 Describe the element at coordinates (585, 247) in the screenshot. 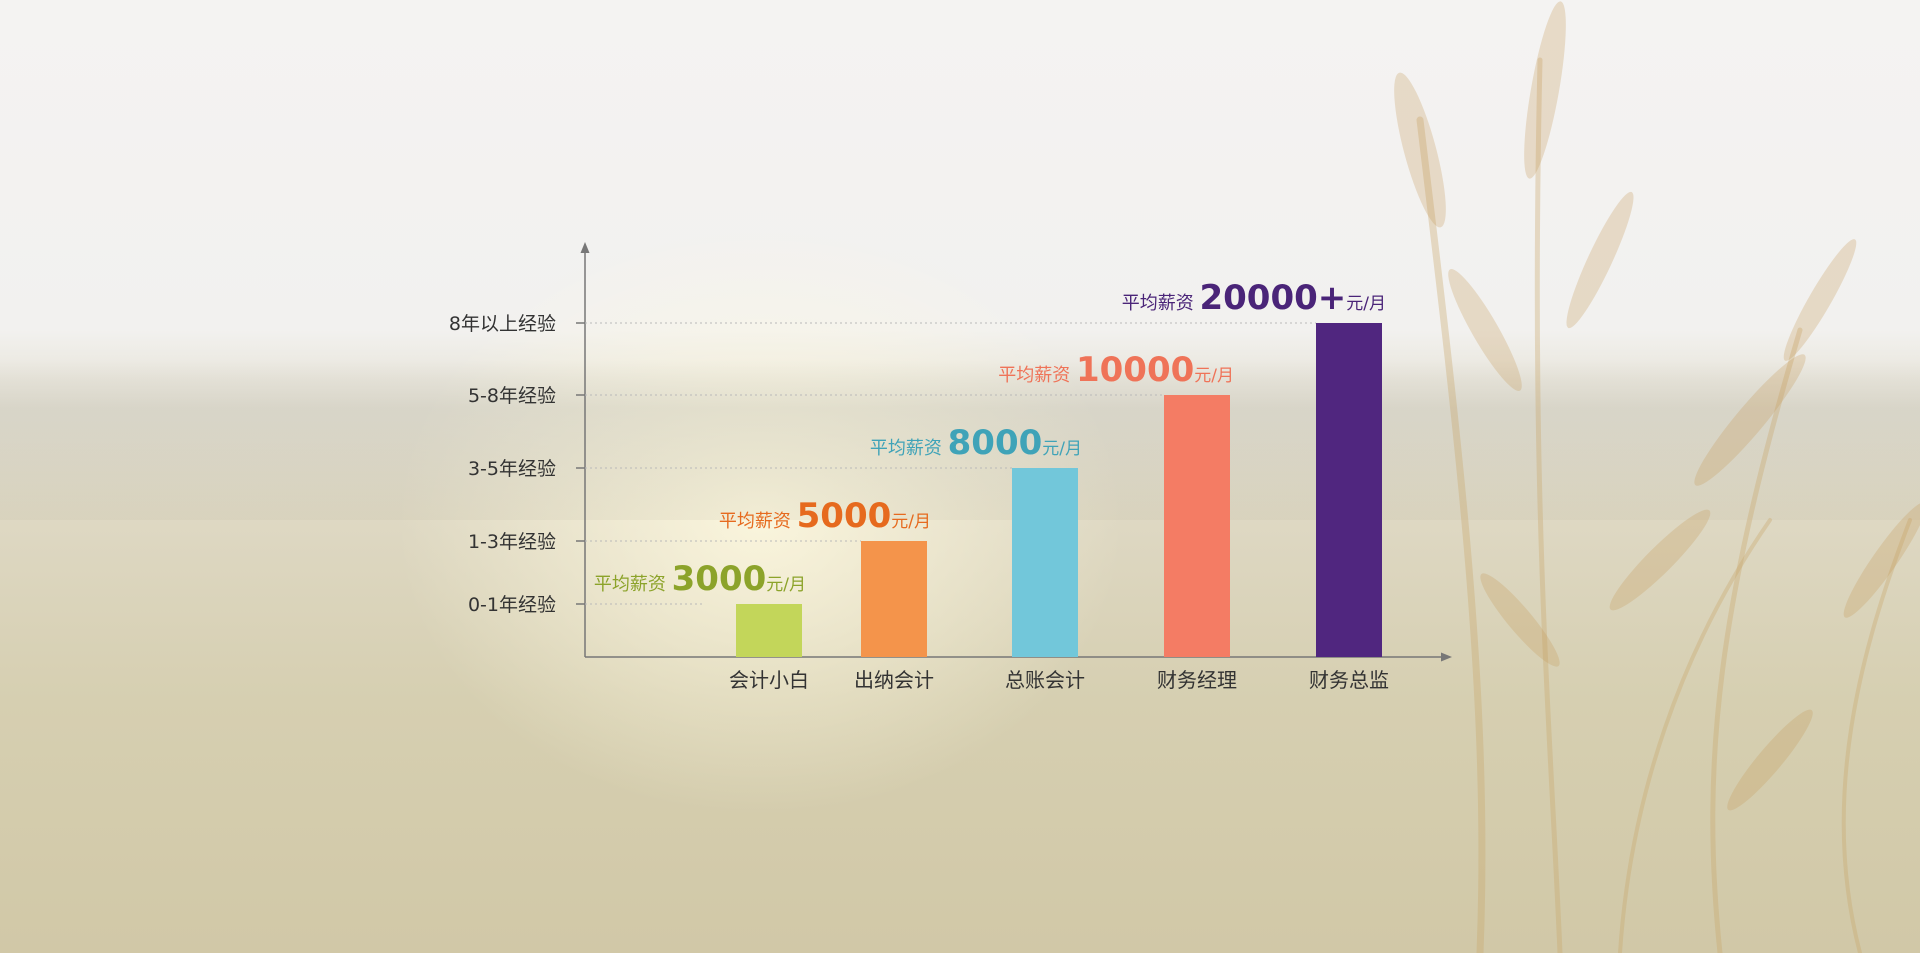

I see `y-axis-arrow` at that location.